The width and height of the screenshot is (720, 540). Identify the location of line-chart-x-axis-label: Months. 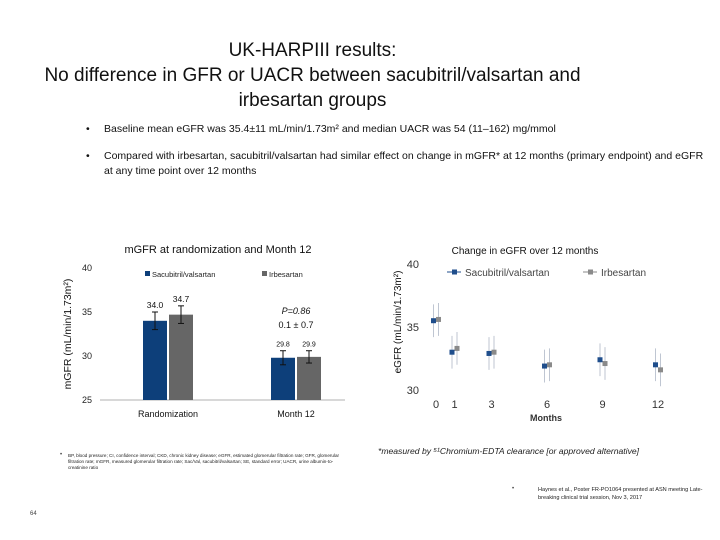
(546, 418).